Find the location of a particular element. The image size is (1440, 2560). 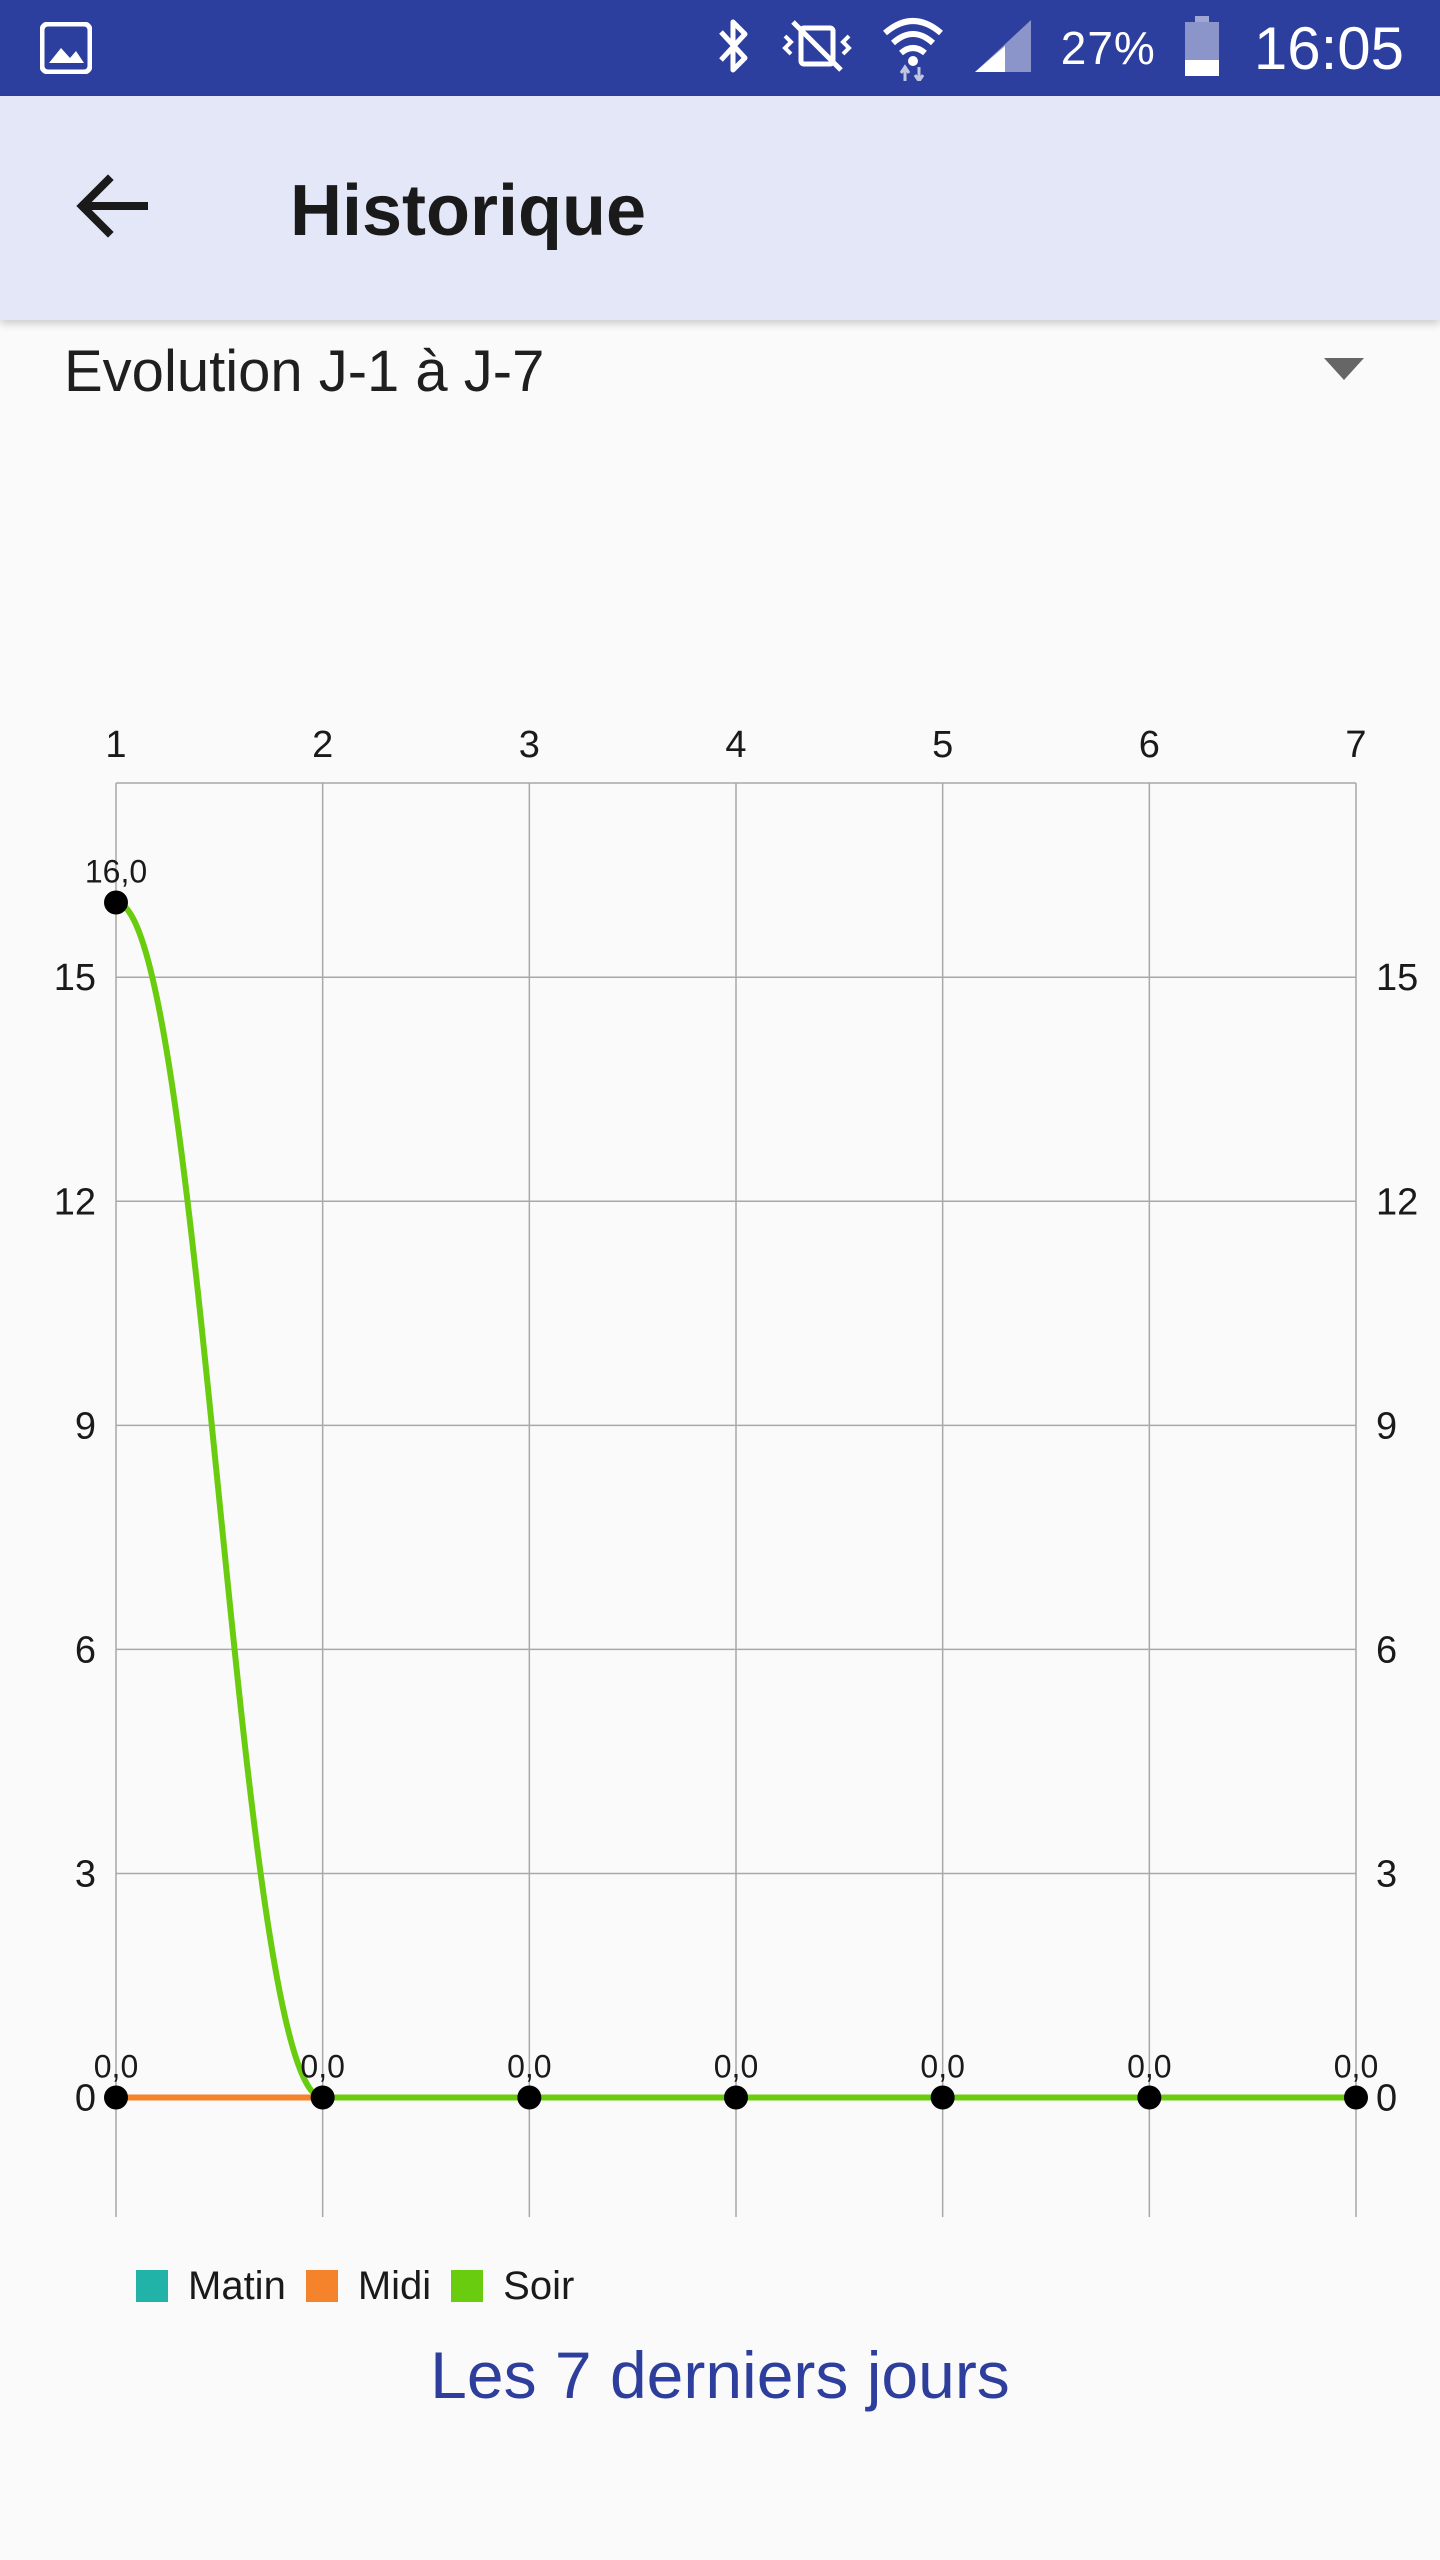

period-dropdown: Evolution J-1 à J-7 is located at coordinates (720, 375).